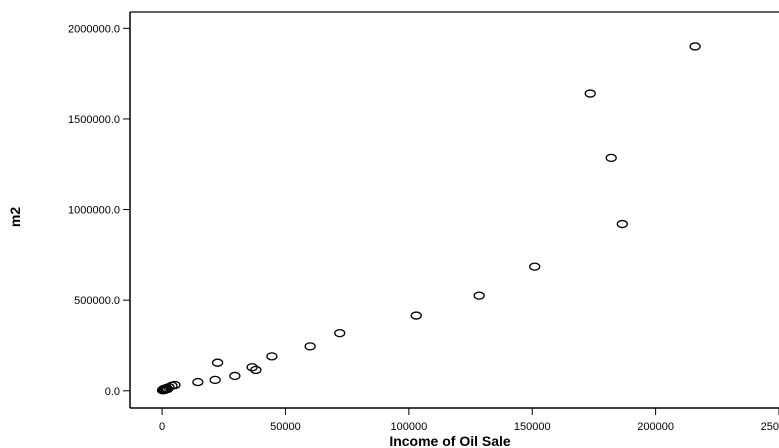  I want to click on x-tick-label: 50000, so click(285, 427).